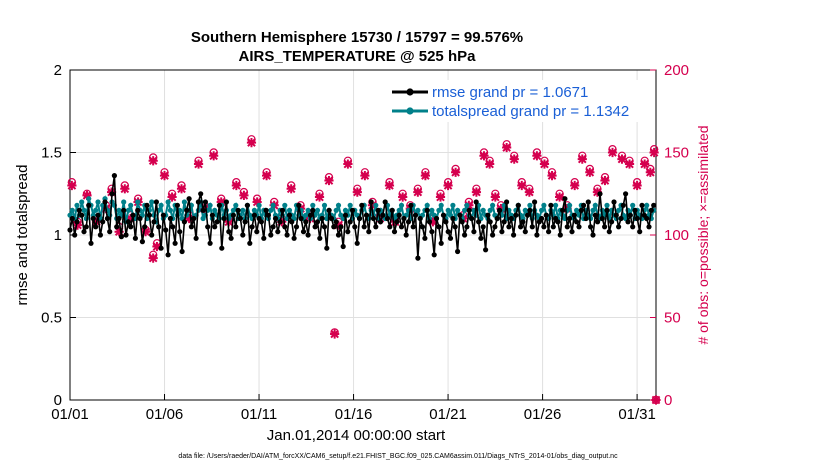  What do you see at coordinates (490, 164) in the screenshot?
I see `obs-54-assimilated` at bounding box center [490, 164].